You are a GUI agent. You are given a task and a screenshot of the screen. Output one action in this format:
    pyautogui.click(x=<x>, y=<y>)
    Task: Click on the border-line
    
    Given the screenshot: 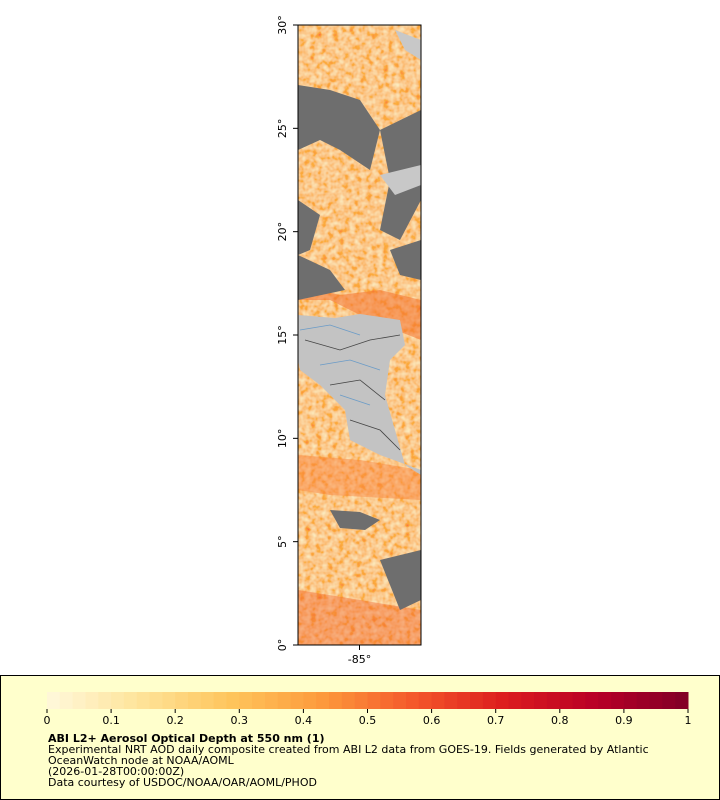 What is the action you would take?
    pyautogui.click(x=352, y=392)
    